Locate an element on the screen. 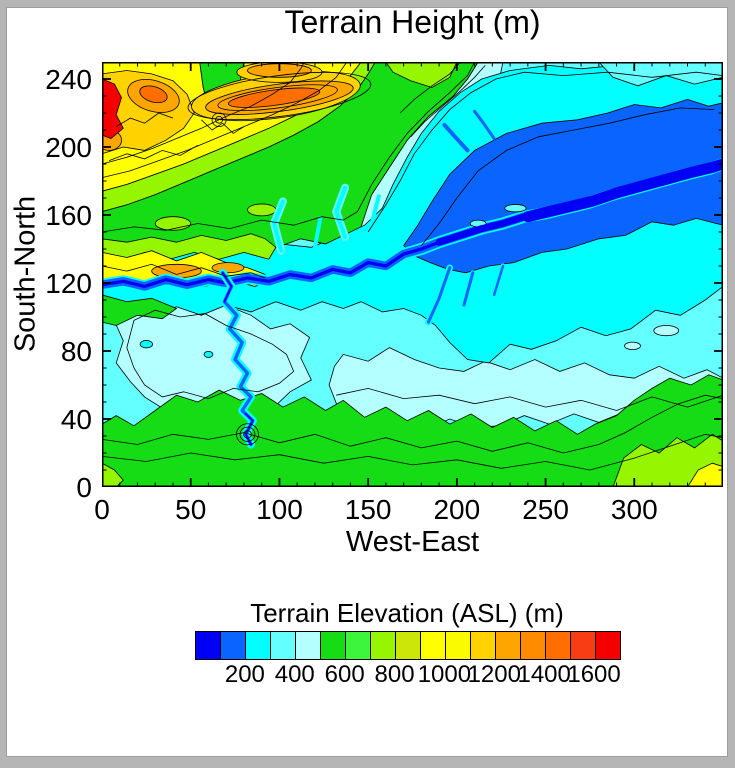 Image resolution: width=735 pixels, height=768 pixels. y-tick-label: 240 is located at coordinates (68, 79).